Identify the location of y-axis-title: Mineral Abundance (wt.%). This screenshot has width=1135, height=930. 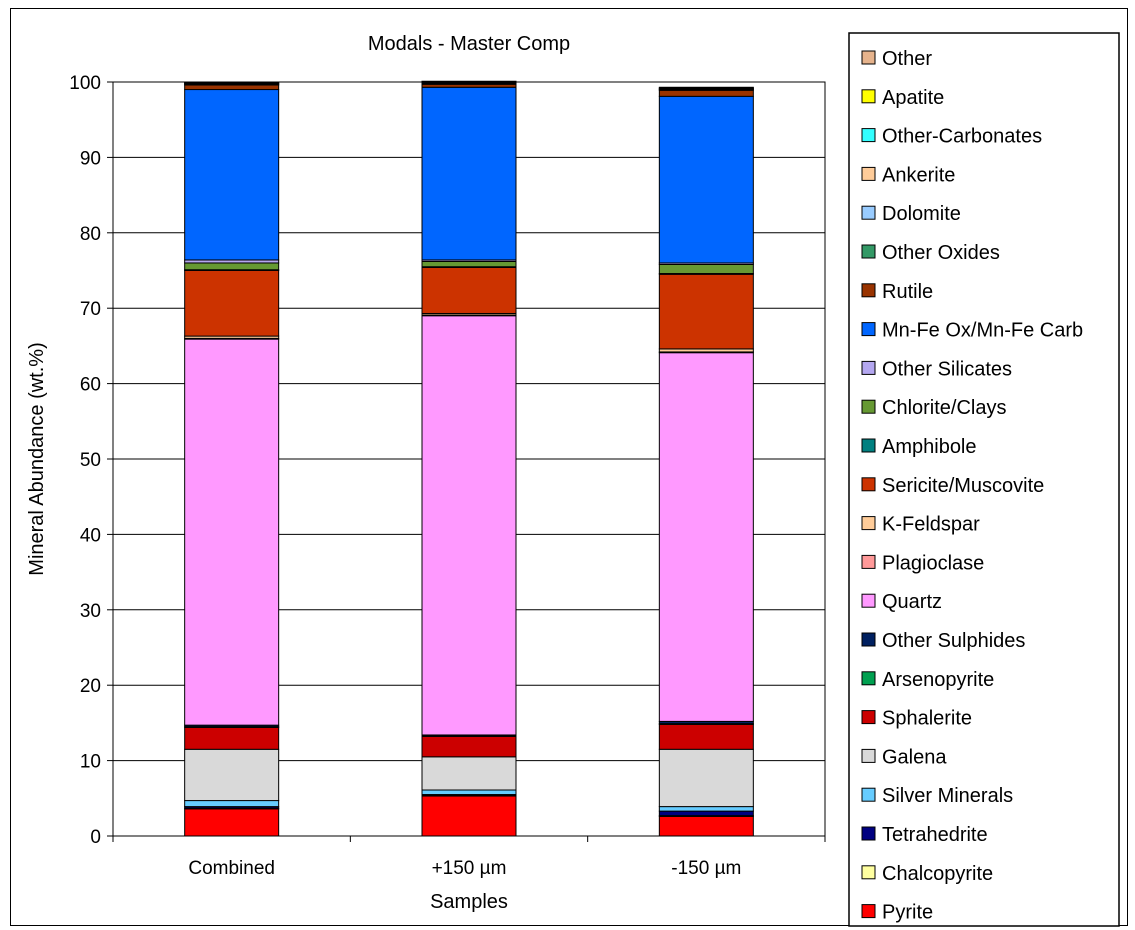
(37, 458).